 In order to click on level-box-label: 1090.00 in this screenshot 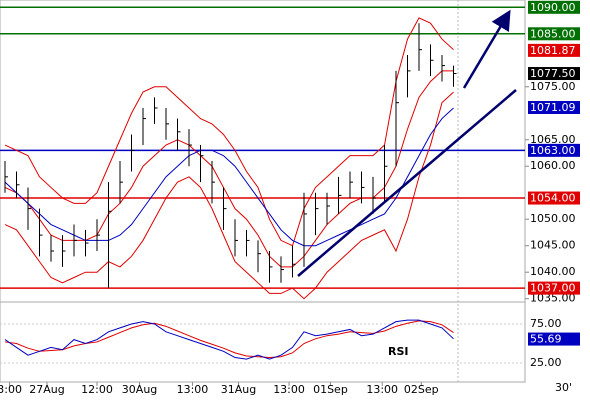, I will do `click(553, 7)`.